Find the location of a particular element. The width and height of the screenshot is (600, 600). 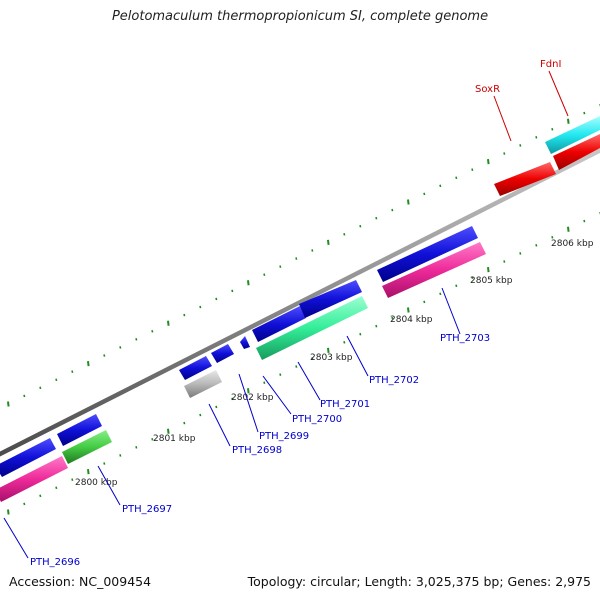

gene-label-pth-2700: PTH_2700 is located at coordinates (317, 419).